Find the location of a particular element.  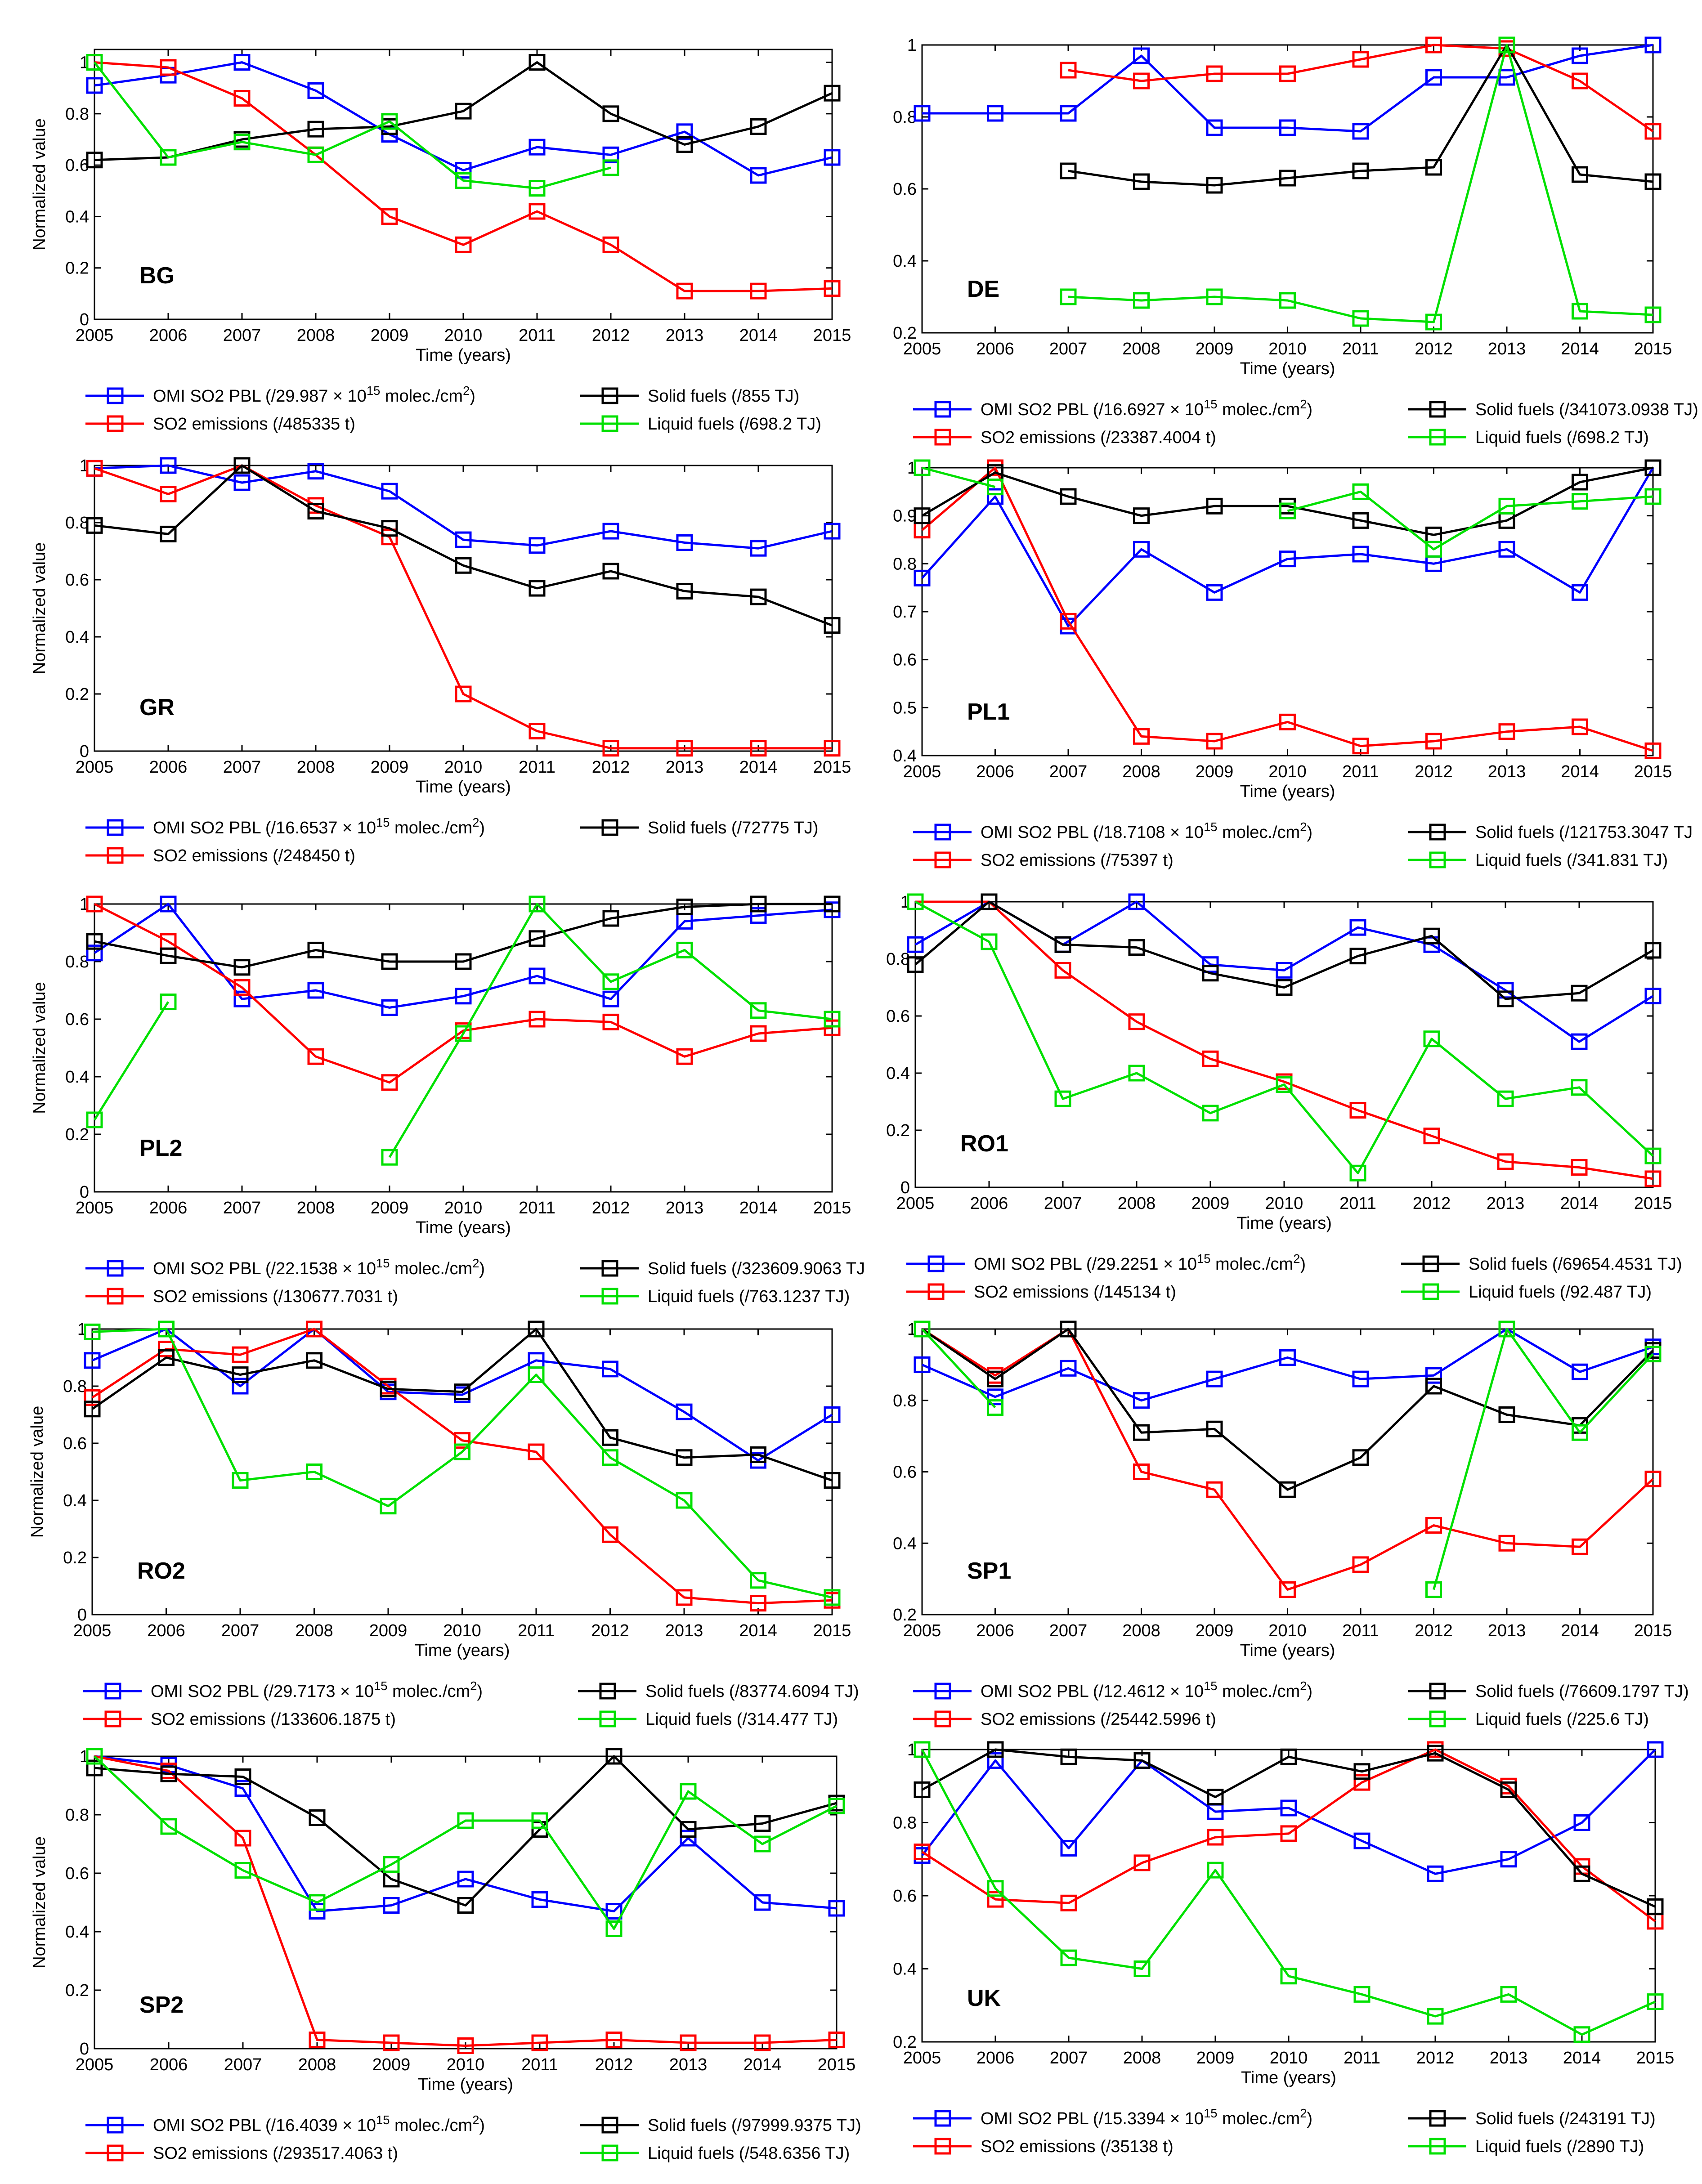

panel-title: SP2 is located at coordinates (161, 2005).